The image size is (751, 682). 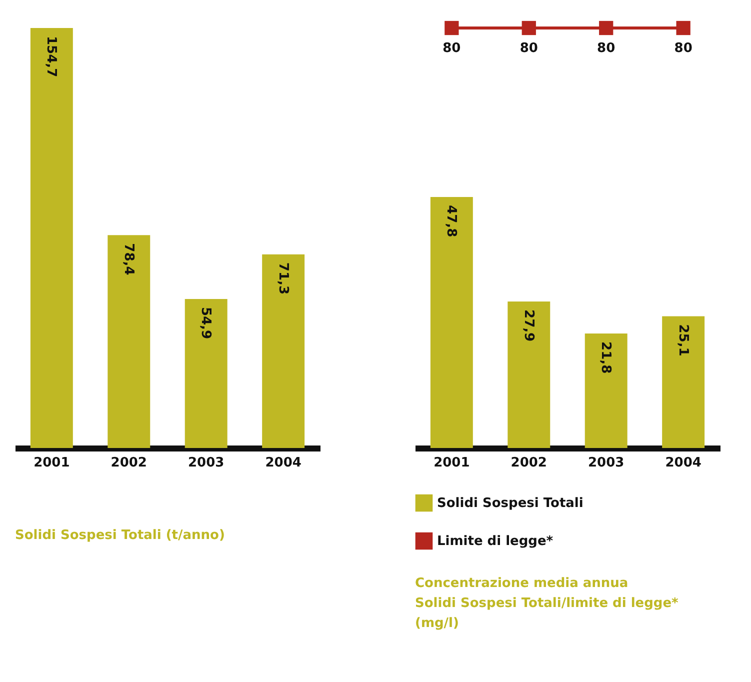 What do you see at coordinates (682, 340) in the screenshot?
I see `data-label: 25,1` at bounding box center [682, 340].